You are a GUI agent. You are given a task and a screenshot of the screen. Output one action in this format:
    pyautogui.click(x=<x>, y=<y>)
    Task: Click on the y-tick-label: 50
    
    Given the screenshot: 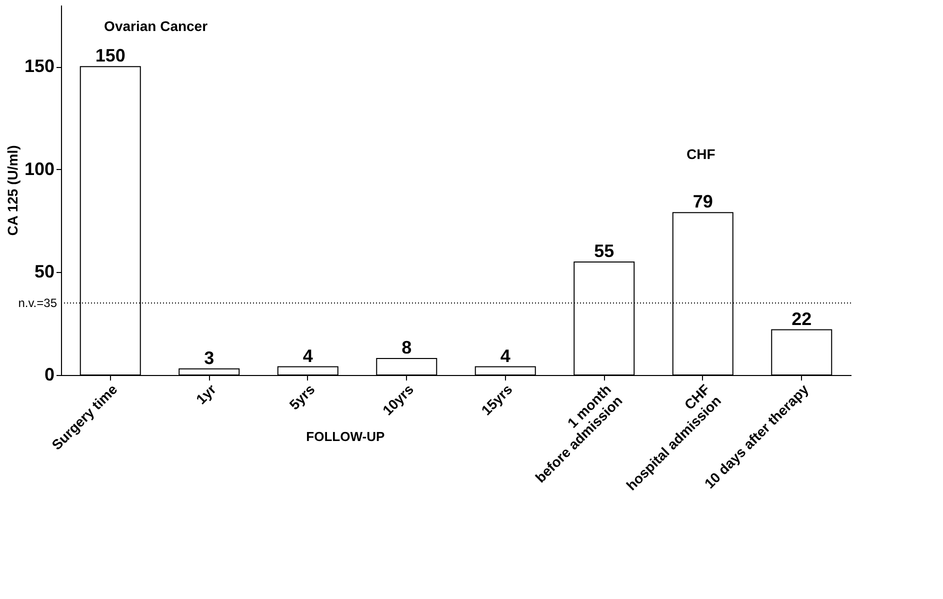 What is the action you would take?
    pyautogui.click(x=44, y=272)
    